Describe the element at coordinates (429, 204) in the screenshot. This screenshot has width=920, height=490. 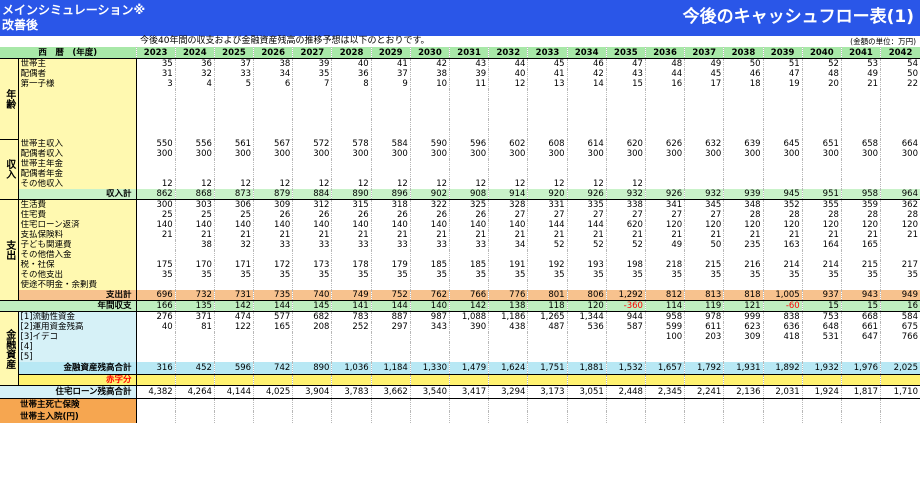
I see `cell-value: 322` at that location.